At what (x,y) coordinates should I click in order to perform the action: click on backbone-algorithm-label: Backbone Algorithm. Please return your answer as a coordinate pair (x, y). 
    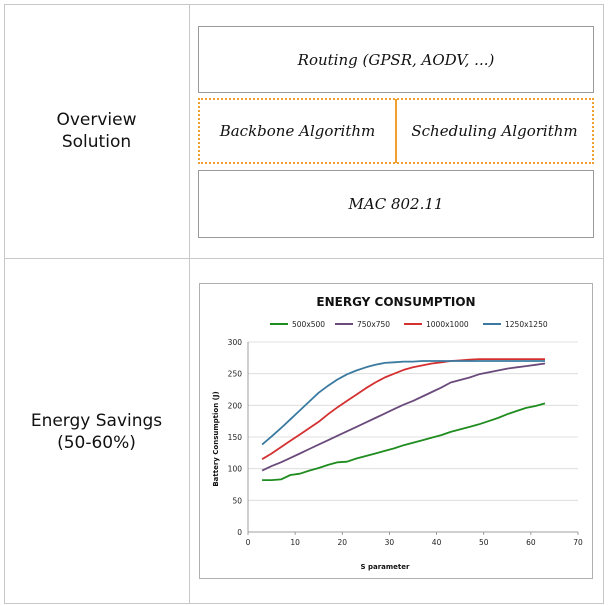
    Looking at the image, I should click on (297, 131).